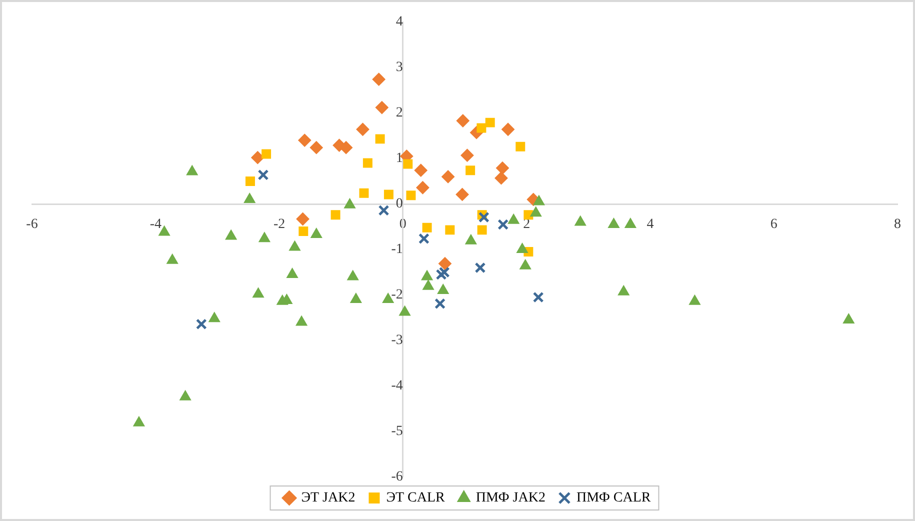 This screenshot has width=915, height=521. What do you see at coordinates (397, 340) in the screenshot?
I see `y-tick-label: -3` at bounding box center [397, 340].